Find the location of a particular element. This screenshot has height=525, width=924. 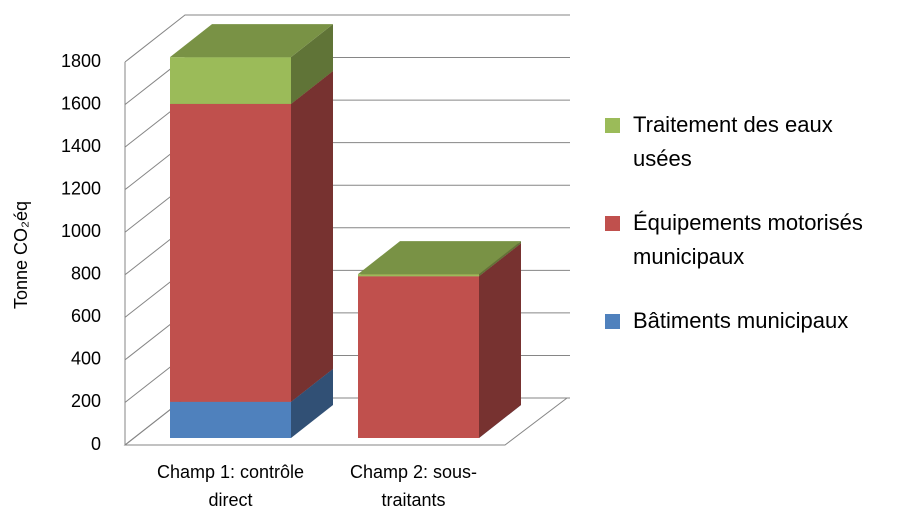

y-tick-label: 1200 is located at coordinates (81, 188).